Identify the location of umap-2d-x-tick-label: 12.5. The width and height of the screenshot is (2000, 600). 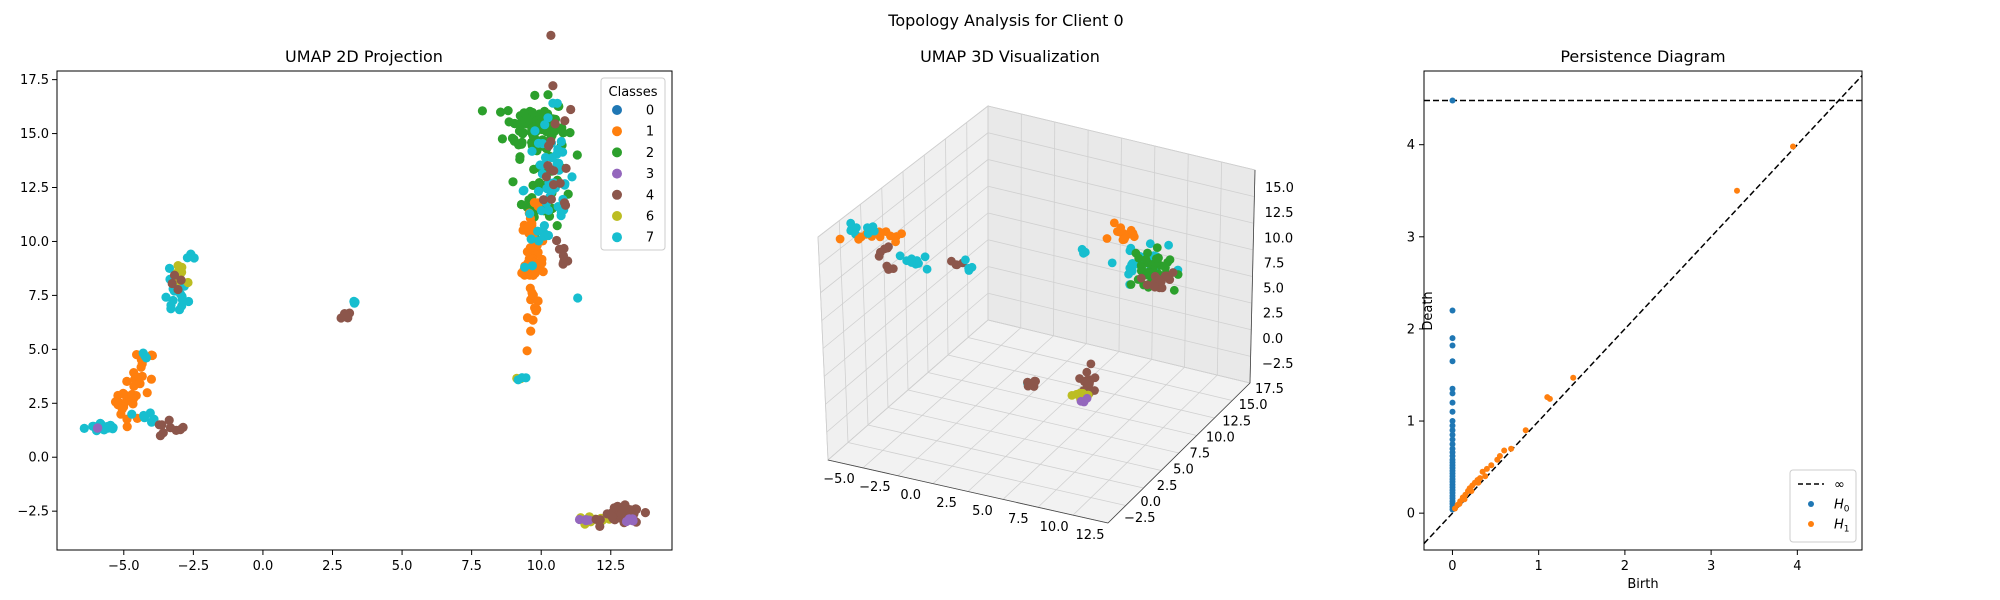
(610, 566).